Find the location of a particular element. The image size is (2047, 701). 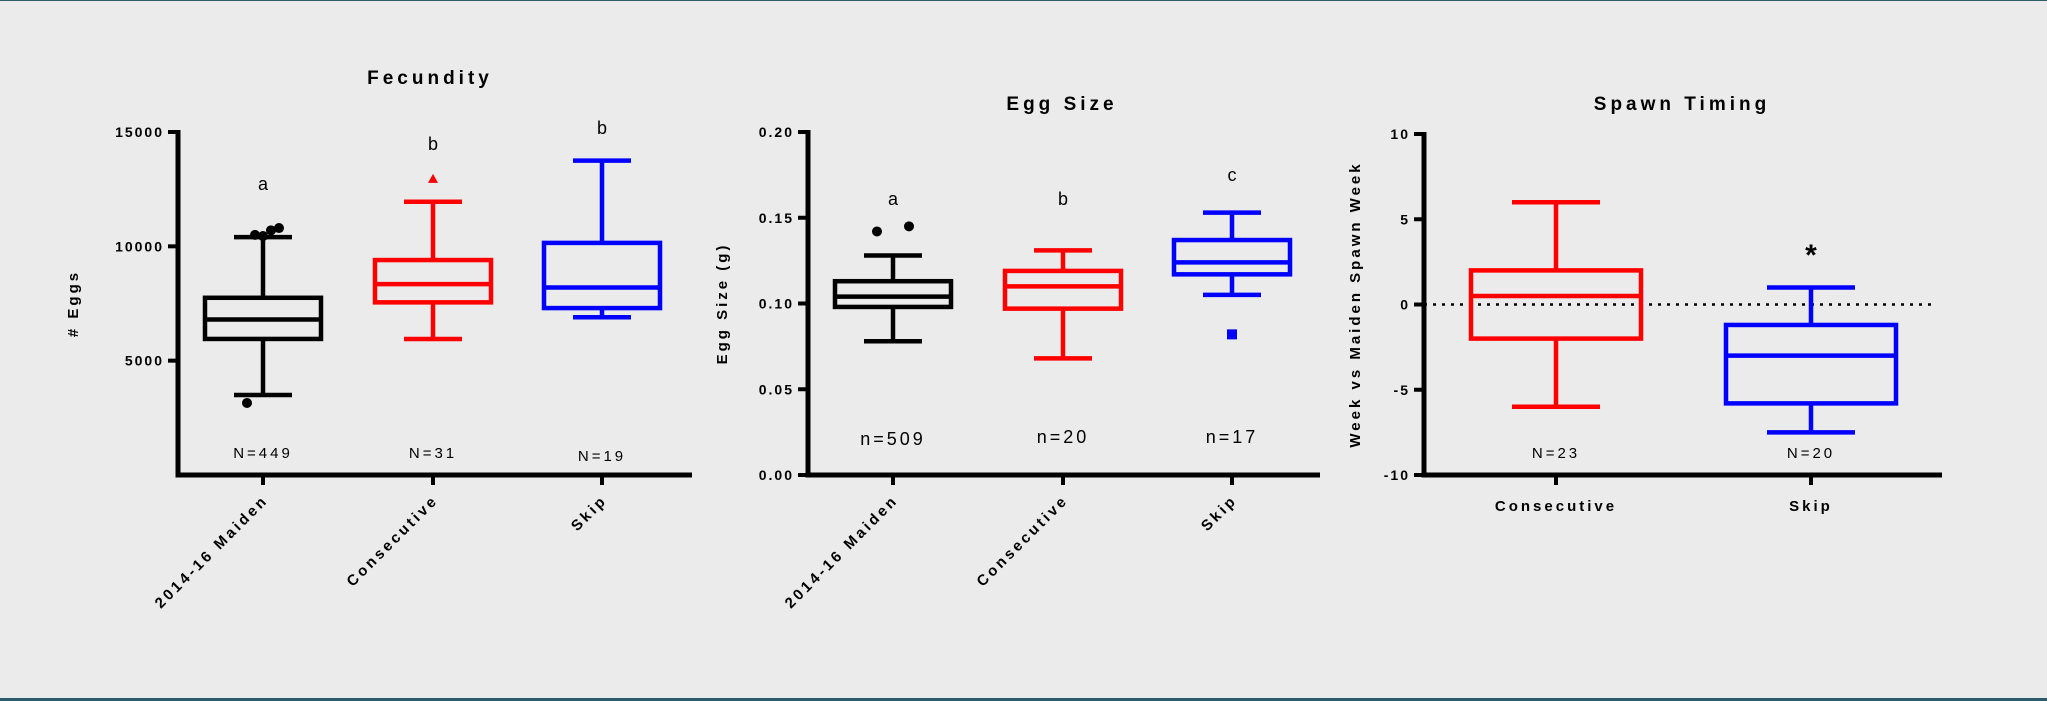

y-tick-label: 0 is located at coordinates (1405, 305).